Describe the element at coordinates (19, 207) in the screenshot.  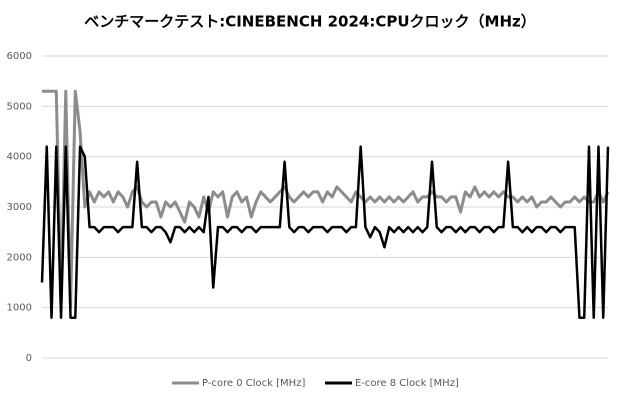
I see `y-tick-label: 3000` at that location.